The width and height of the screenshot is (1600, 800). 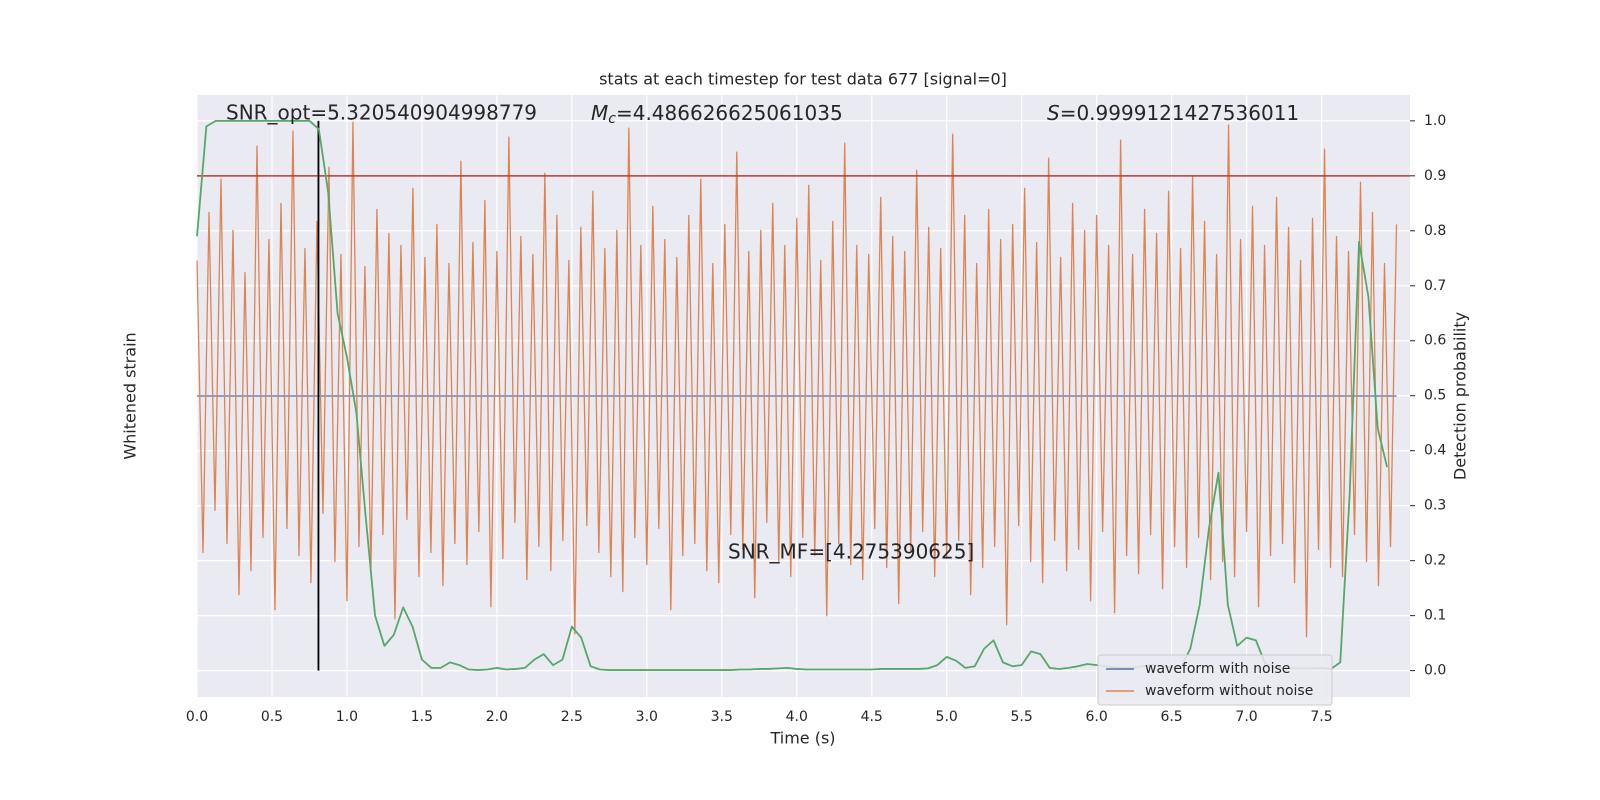 I want to click on x-tick-label: 4.5, so click(x=872, y=717).